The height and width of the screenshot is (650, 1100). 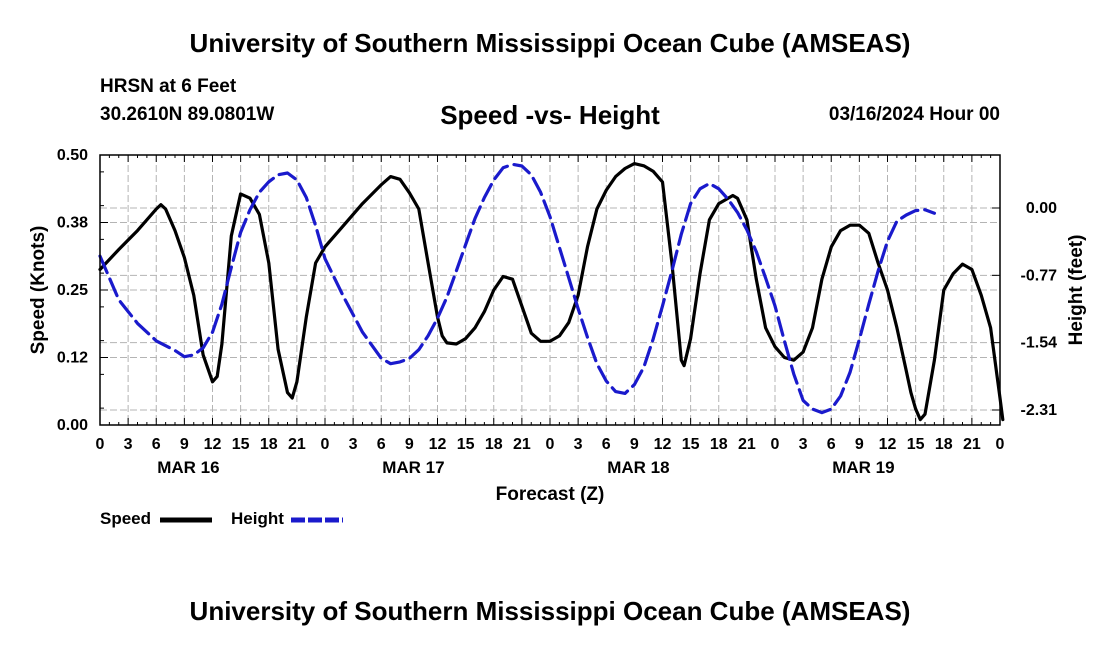 What do you see at coordinates (413, 467) in the screenshot?
I see `date-label: MAR 17` at bounding box center [413, 467].